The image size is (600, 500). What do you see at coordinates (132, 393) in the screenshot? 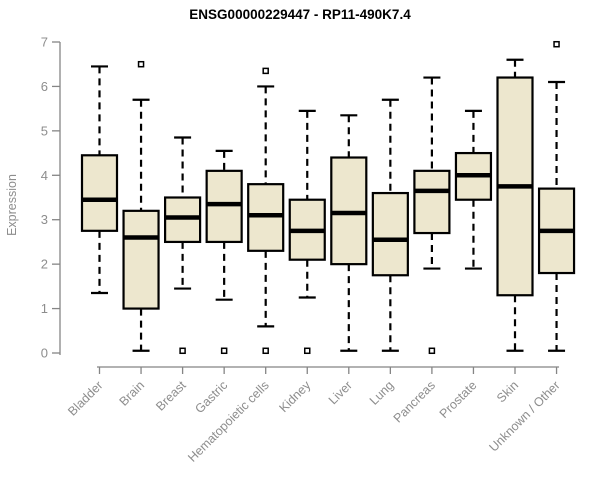
I see `x-tick-label: Brain` at bounding box center [132, 393].